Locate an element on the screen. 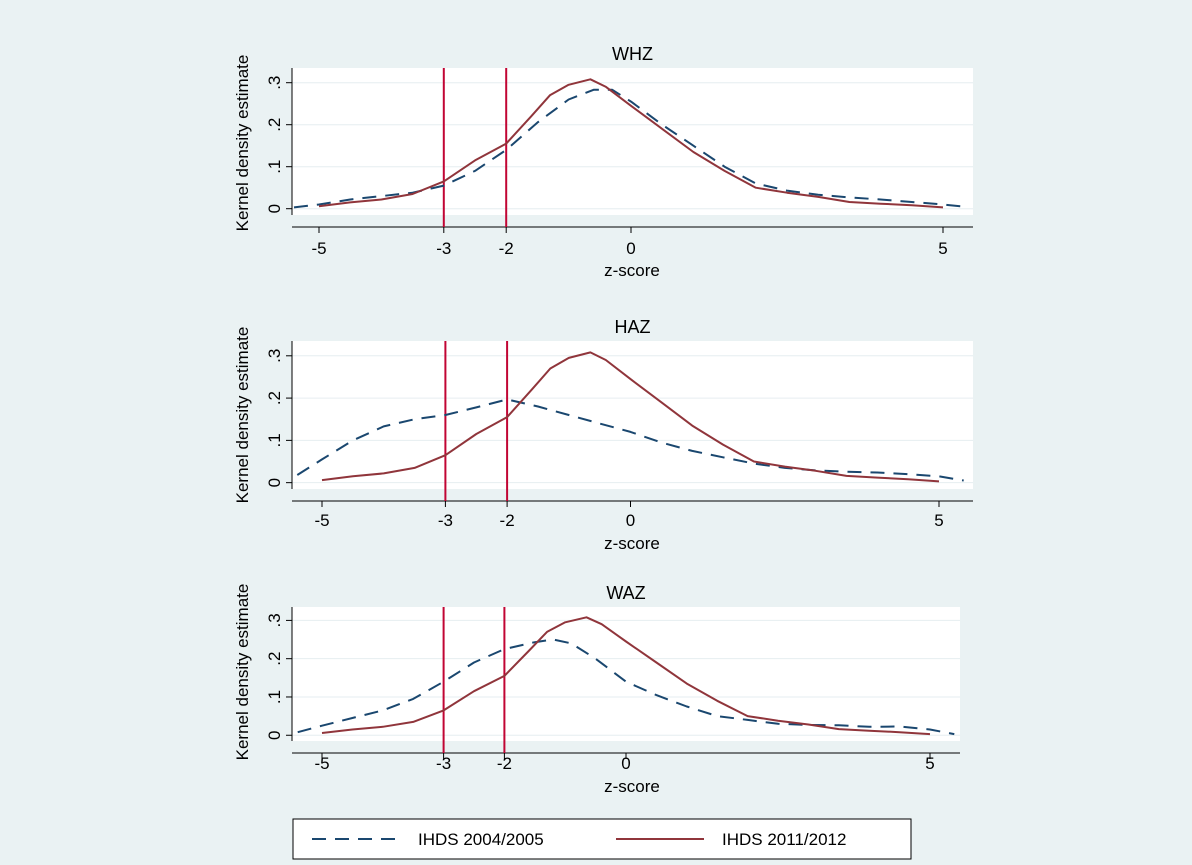  y-axis-title-whz: Kernel density estimate is located at coordinates (242, 143).